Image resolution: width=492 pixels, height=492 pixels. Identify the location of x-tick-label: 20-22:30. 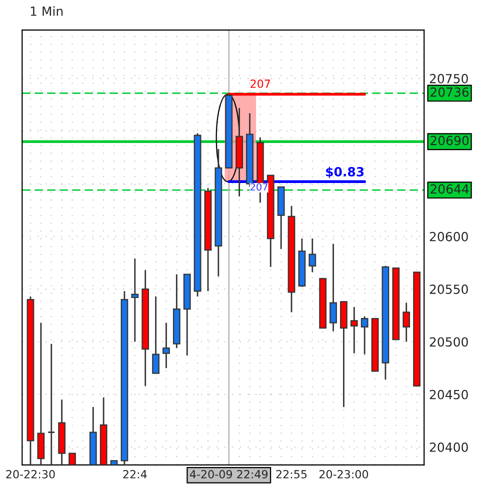
(30, 474).